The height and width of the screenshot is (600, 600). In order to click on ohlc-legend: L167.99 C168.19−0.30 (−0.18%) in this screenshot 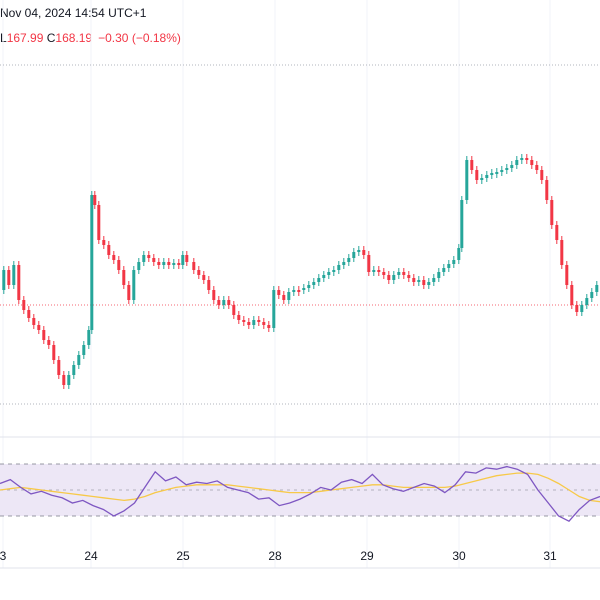, I will do `click(90, 38)`.